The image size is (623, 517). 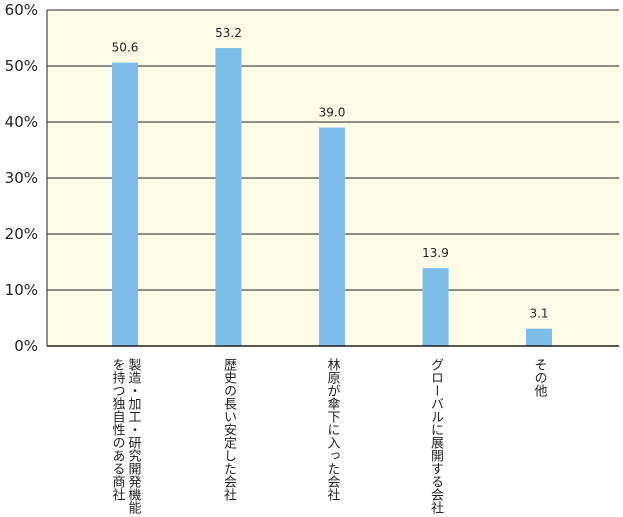 I want to click on y-tick-label: 60%, so click(x=21, y=10).